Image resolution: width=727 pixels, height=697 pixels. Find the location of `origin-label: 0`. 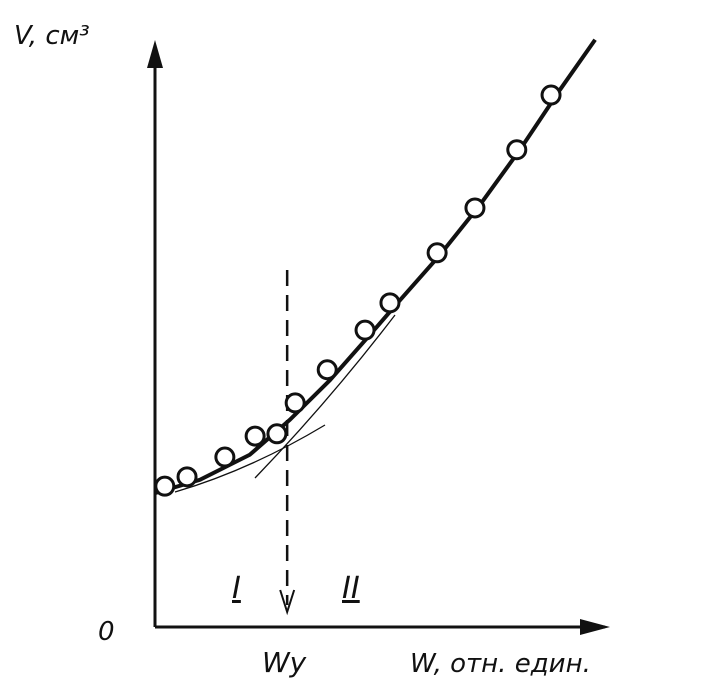

origin-label: 0 is located at coordinates (106, 632).